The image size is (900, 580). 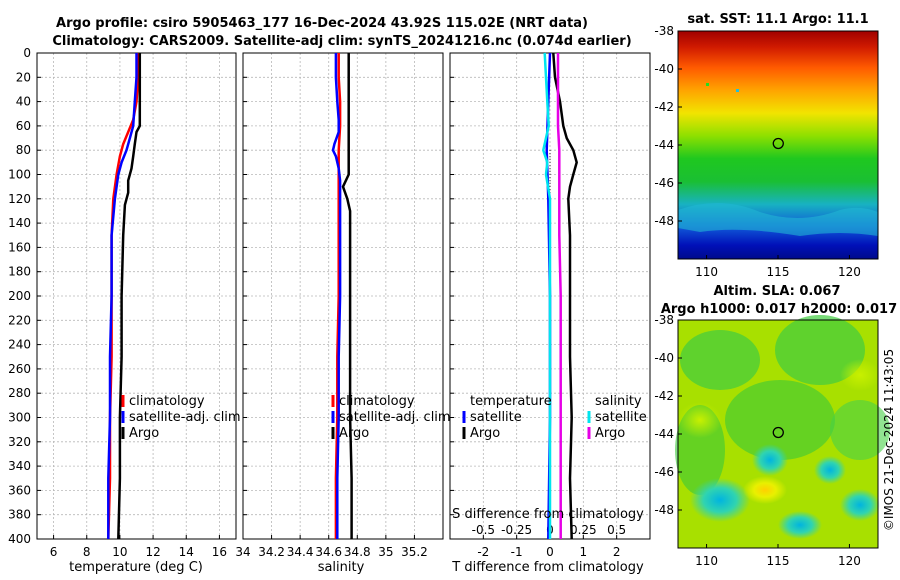 What do you see at coordinates (19, 199) in the screenshot?
I see `y-tick-label: 120` at bounding box center [19, 199].